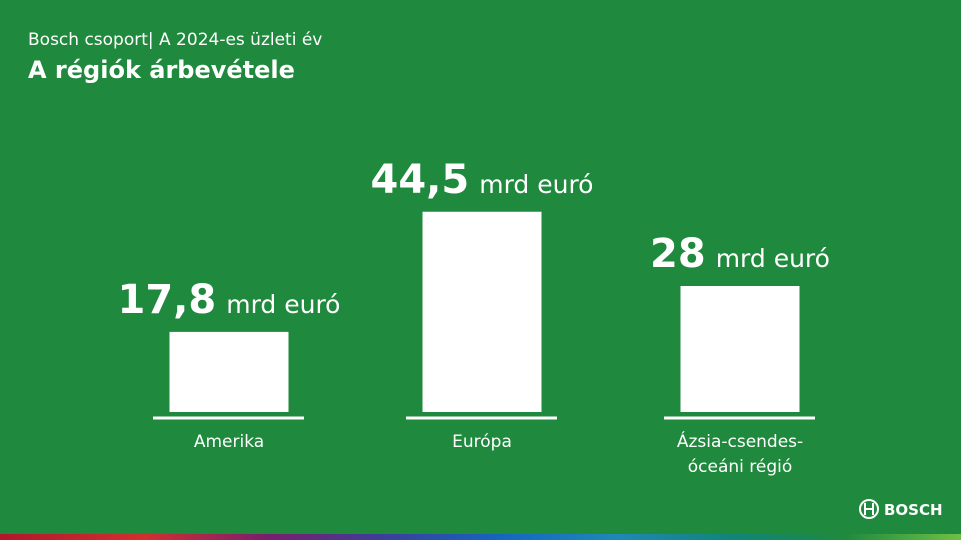  I want to click on value-number: 17,8, so click(167, 300).